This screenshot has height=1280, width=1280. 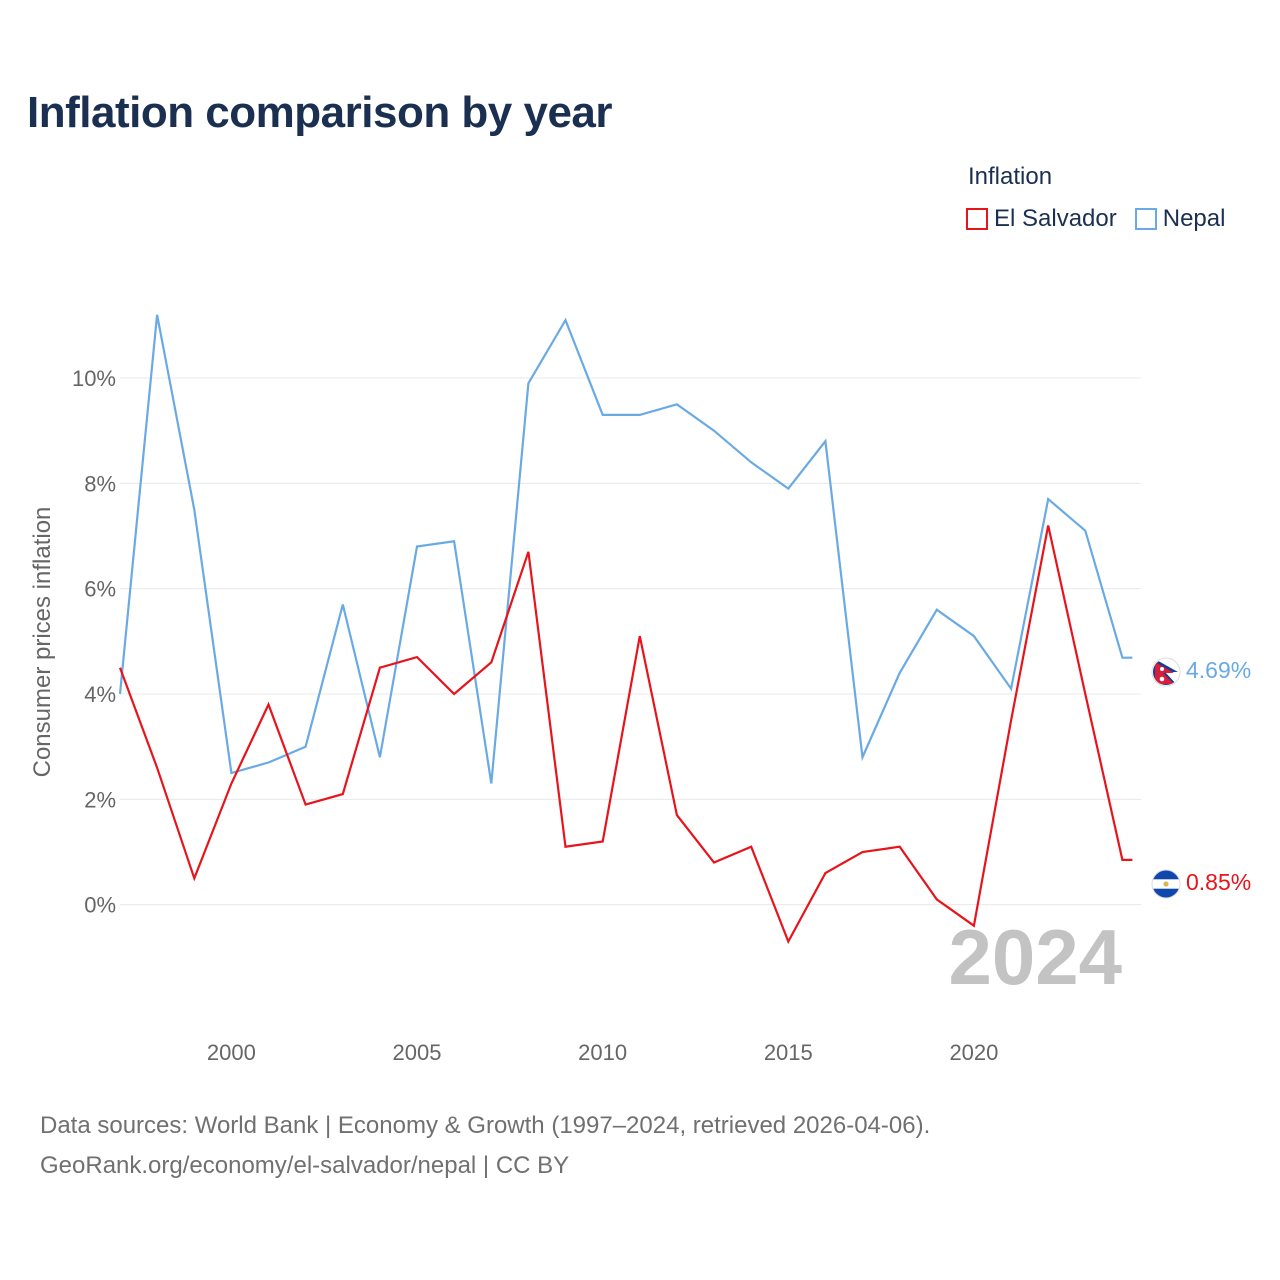 I want to click on x-tick-label: 2010, so click(x=602, y=1052).